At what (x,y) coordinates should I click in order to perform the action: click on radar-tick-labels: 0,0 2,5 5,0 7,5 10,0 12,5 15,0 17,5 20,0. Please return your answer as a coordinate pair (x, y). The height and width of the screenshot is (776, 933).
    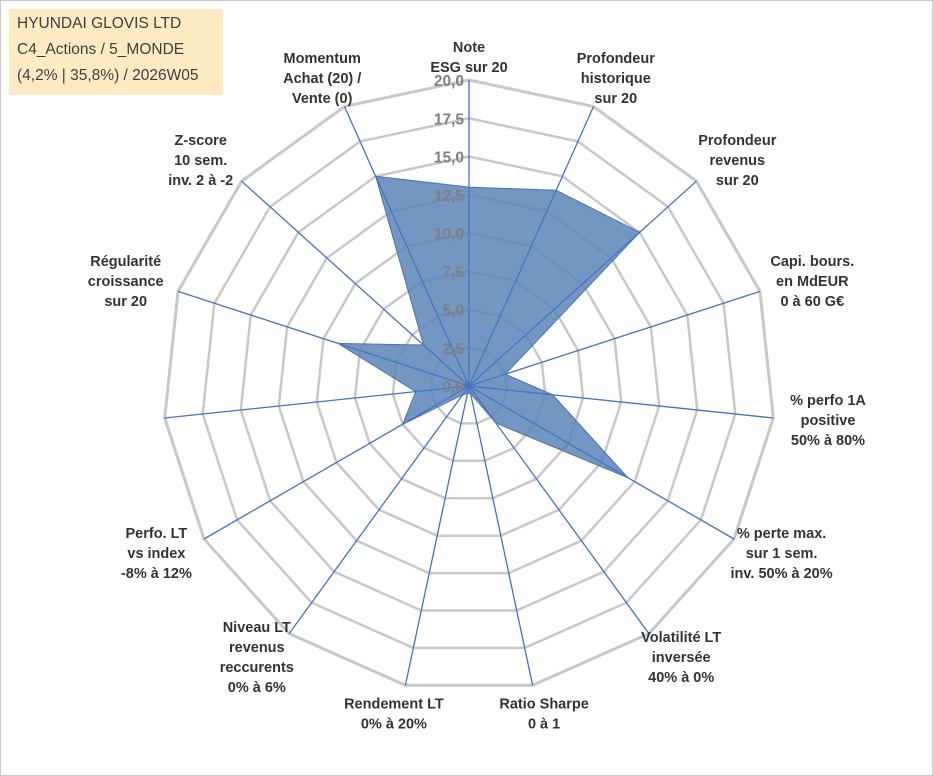
    Looking at the image, I should click on (449, 234).